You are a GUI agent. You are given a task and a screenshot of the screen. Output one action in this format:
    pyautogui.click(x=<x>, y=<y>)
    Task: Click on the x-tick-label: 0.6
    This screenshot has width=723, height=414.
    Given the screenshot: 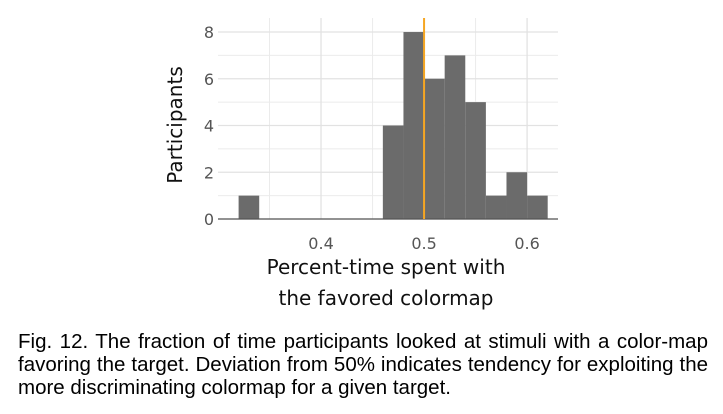 What is the action you would take?
    pyautogui.click(x=526, y=243)
    